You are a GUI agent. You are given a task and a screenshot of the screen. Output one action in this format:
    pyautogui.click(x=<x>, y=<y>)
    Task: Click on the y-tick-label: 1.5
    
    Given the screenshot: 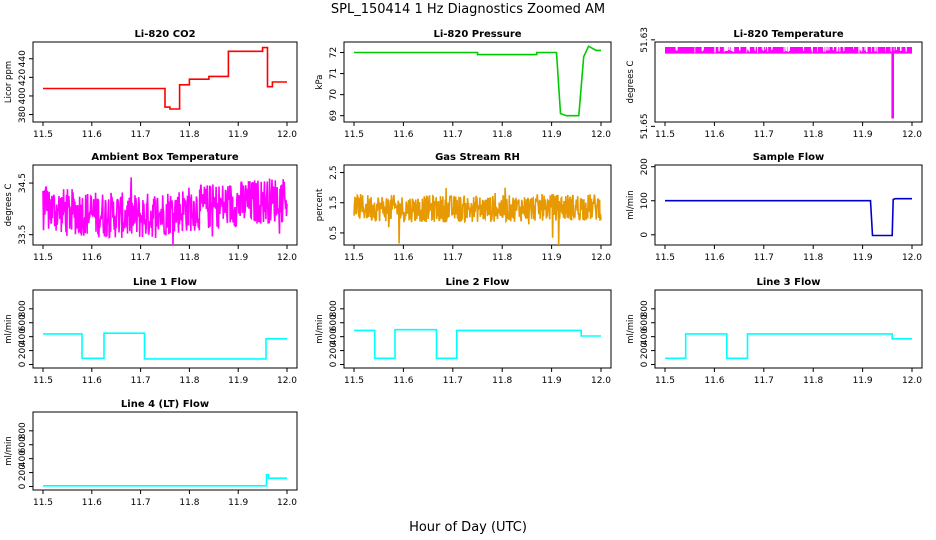 What is the action you would take?
    pyautogui.click(x=334, y=203)
    